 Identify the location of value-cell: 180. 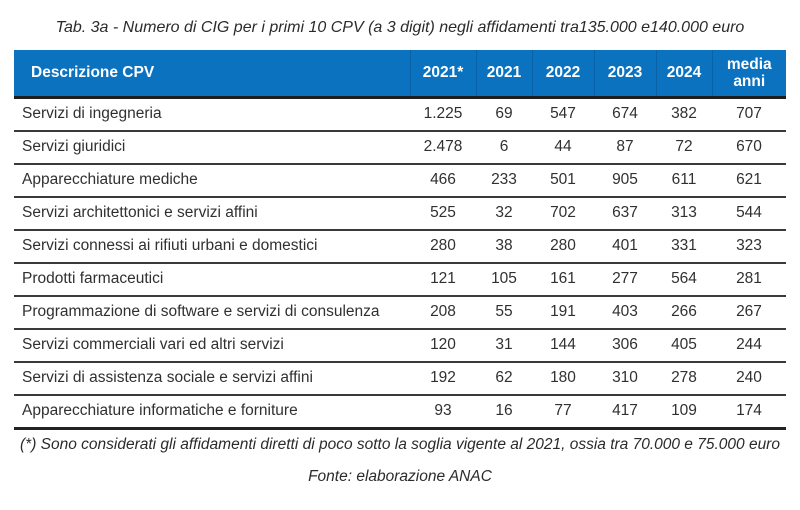
(563, 378).